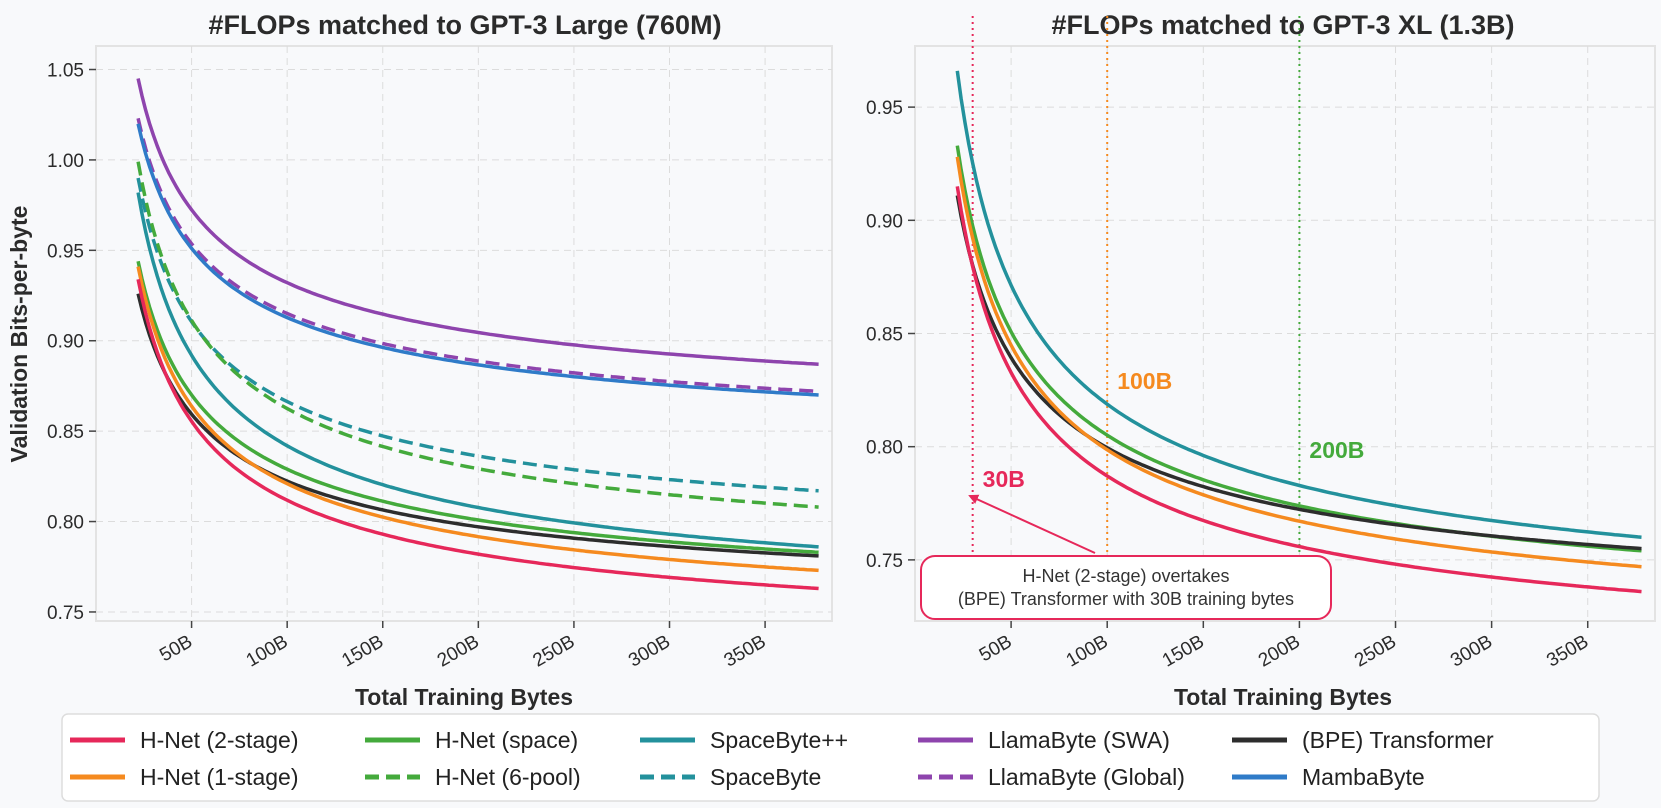  I want to click on legend-label: SpaceByte++, so click(779, 740).